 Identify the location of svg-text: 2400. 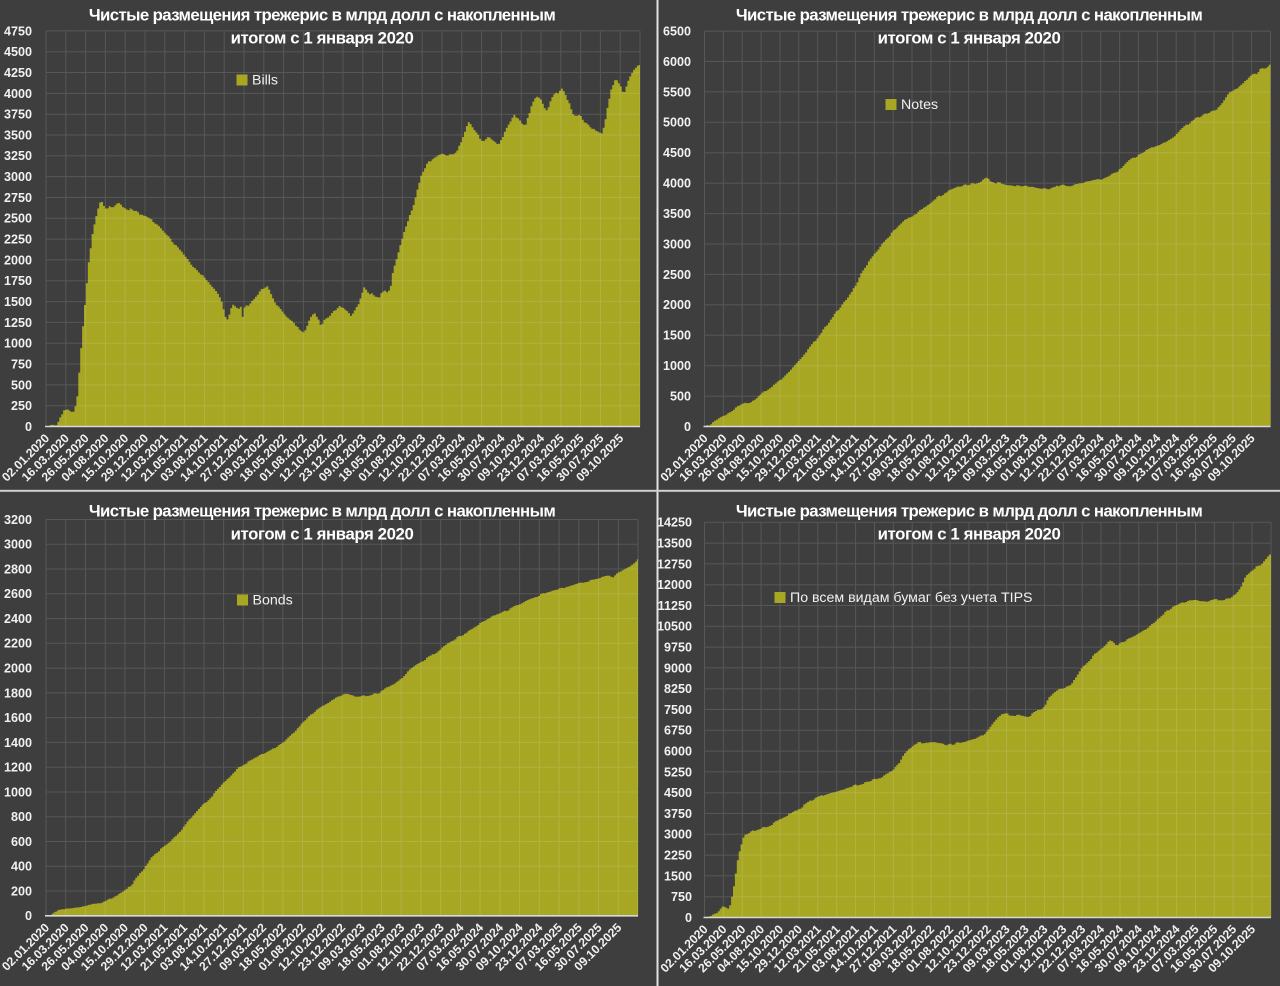
(18, 619).